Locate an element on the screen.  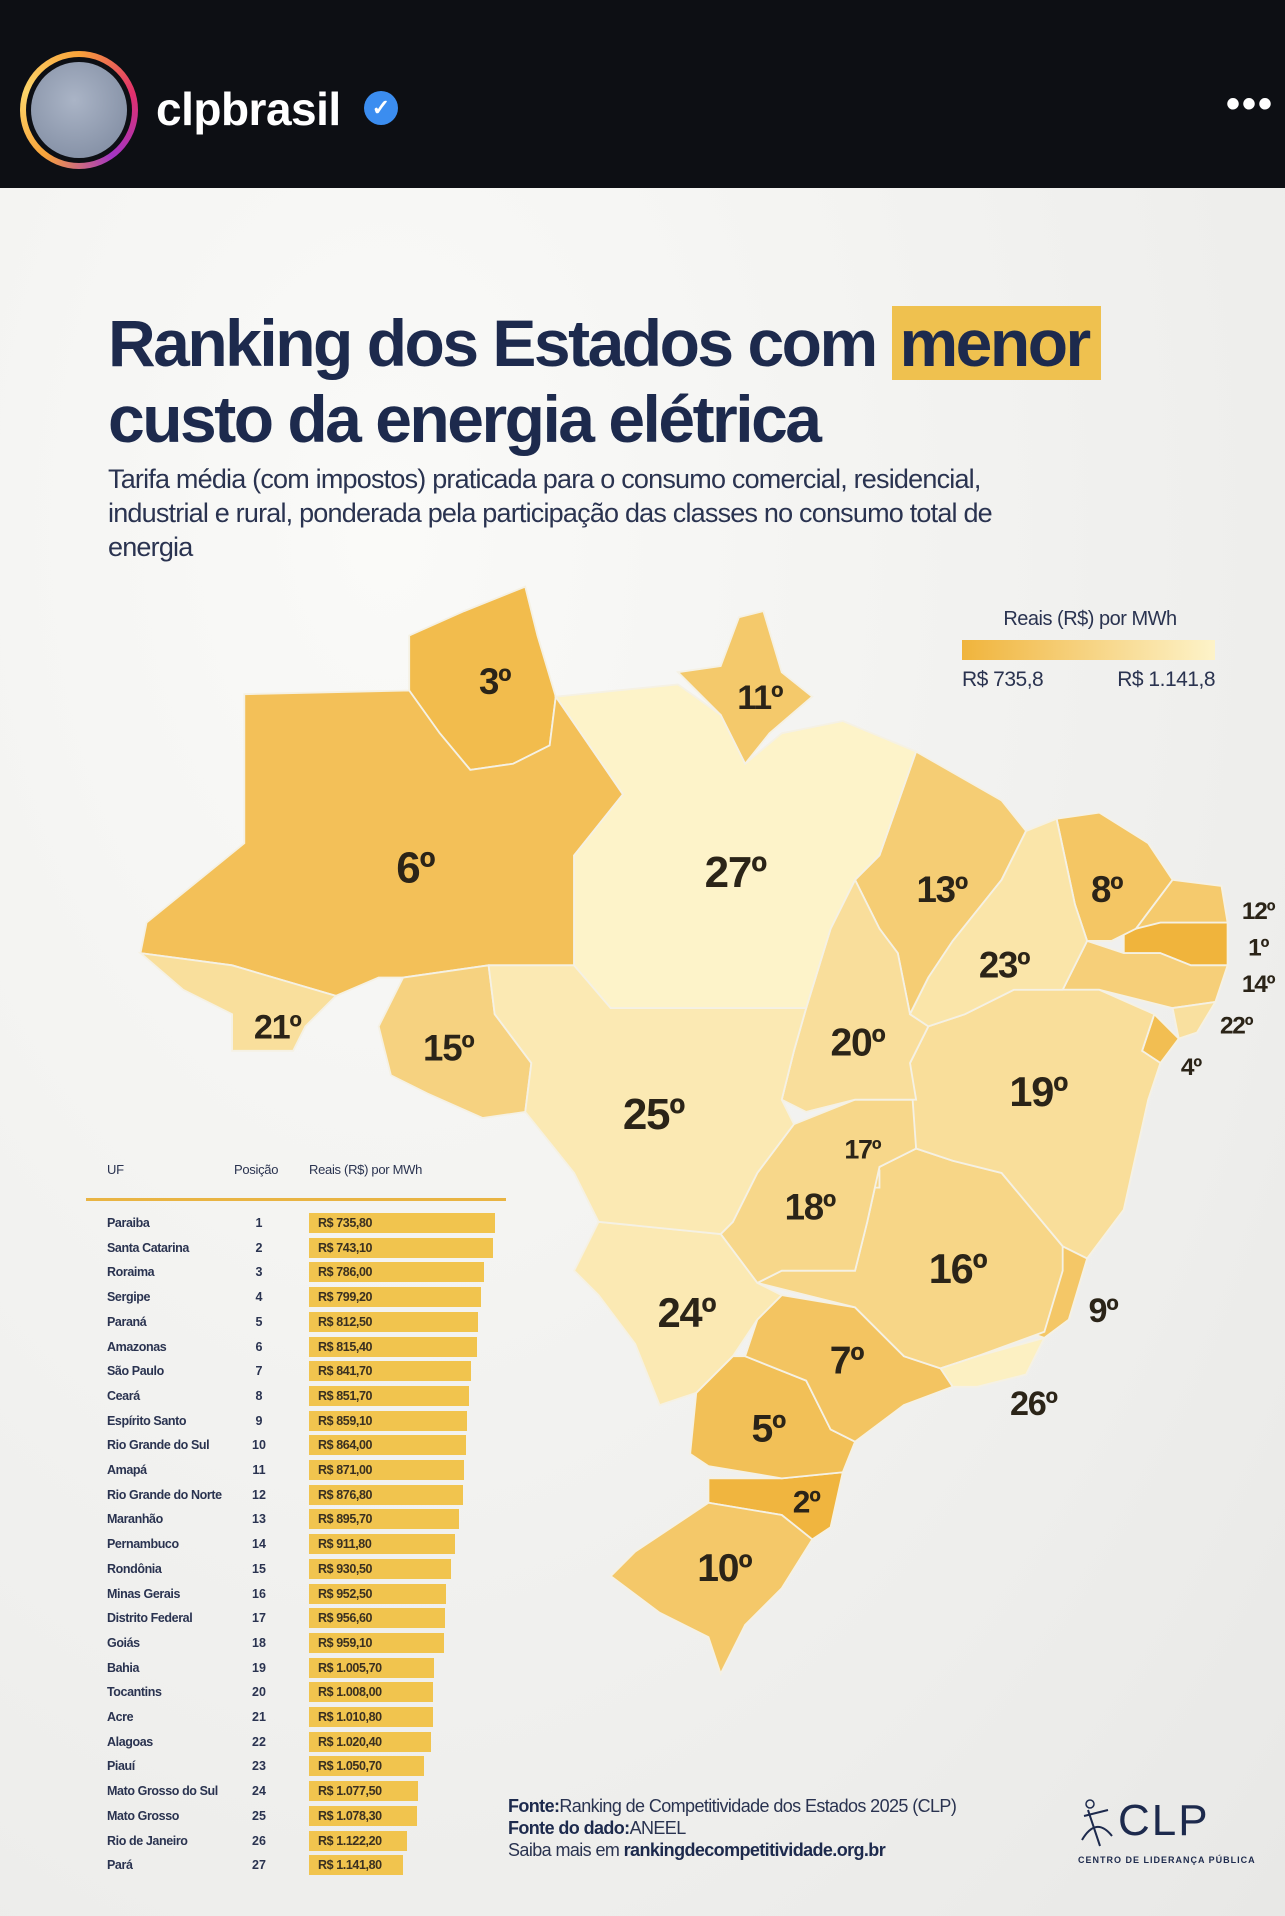
row-uf: Mato Grosso is located at coordinates (143, 1815).